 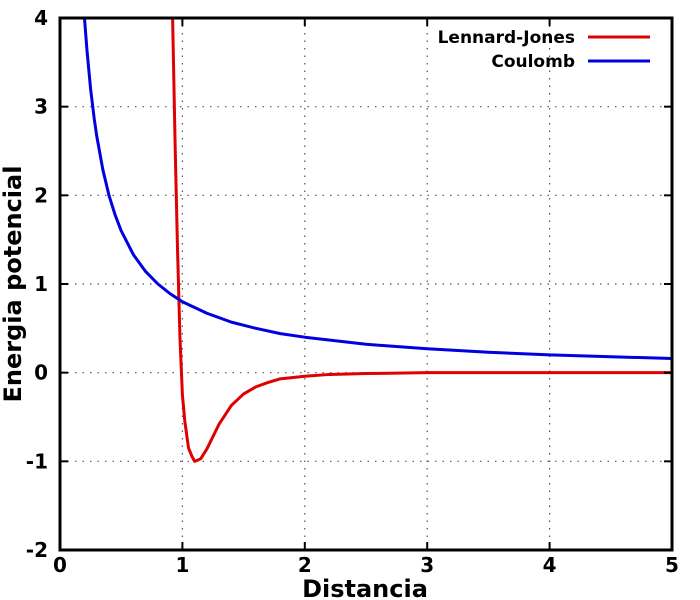 What do you see at coordinates (37, 461) in the screenshot?
I see `y-tick-label: -1` at bounding box center [37, 461].